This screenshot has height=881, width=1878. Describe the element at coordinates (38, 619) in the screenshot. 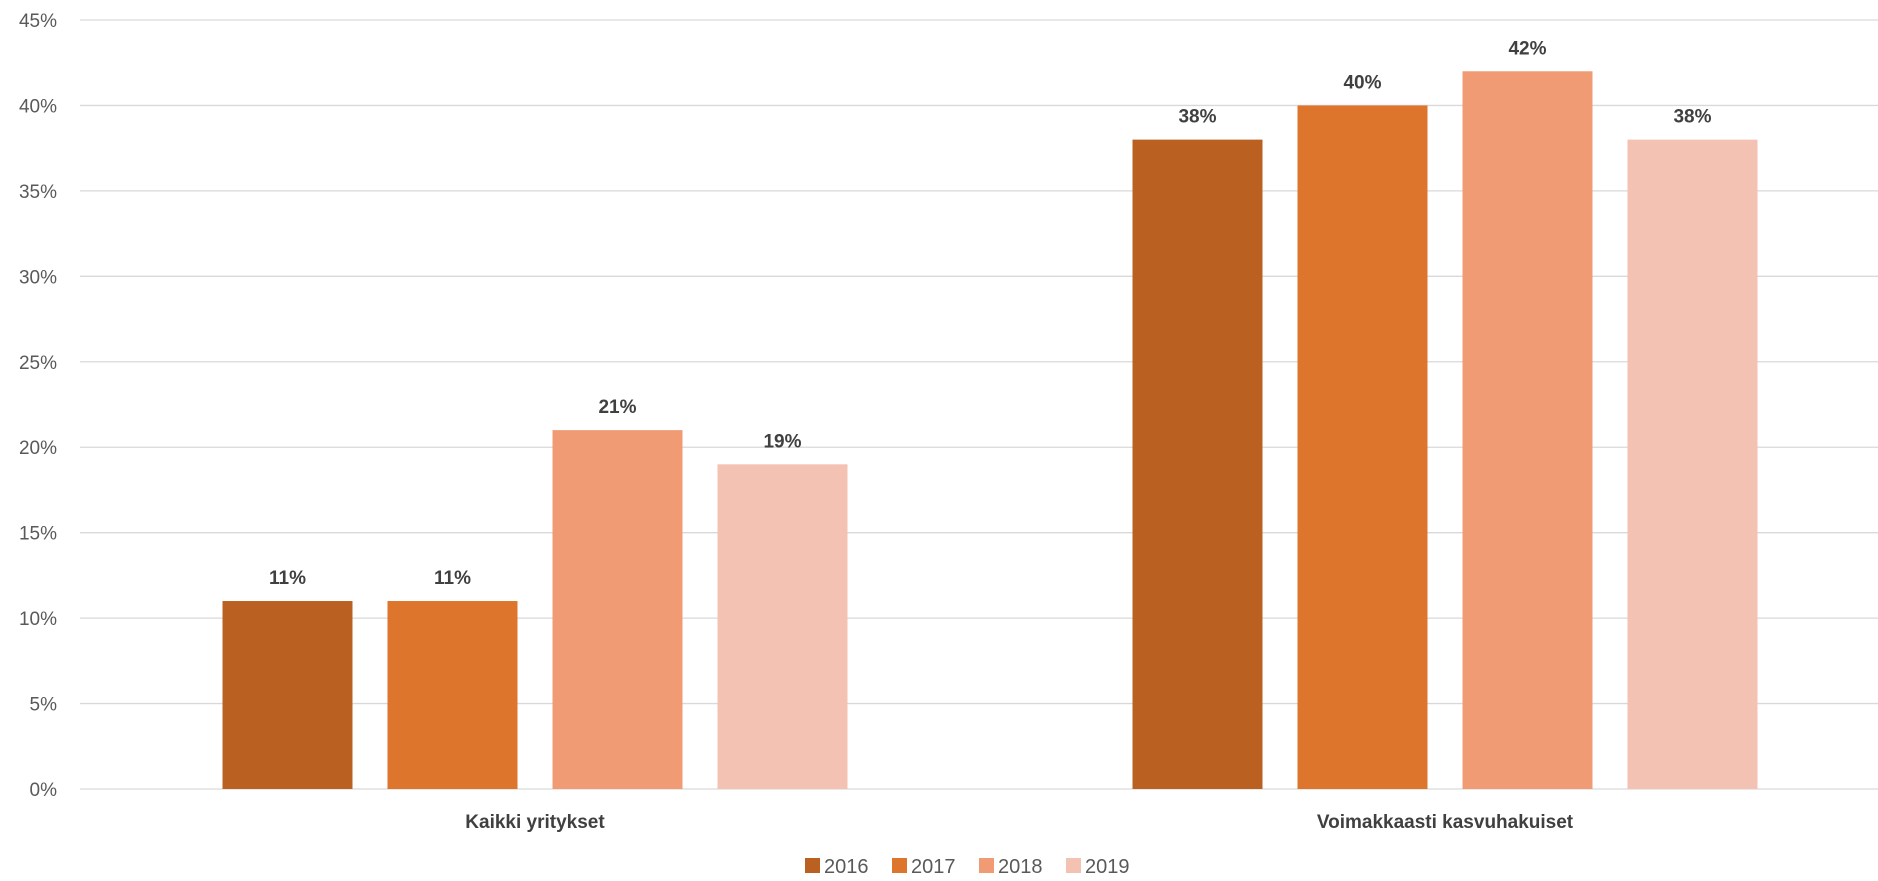

I see `y-tick-label: 10%` at that location.